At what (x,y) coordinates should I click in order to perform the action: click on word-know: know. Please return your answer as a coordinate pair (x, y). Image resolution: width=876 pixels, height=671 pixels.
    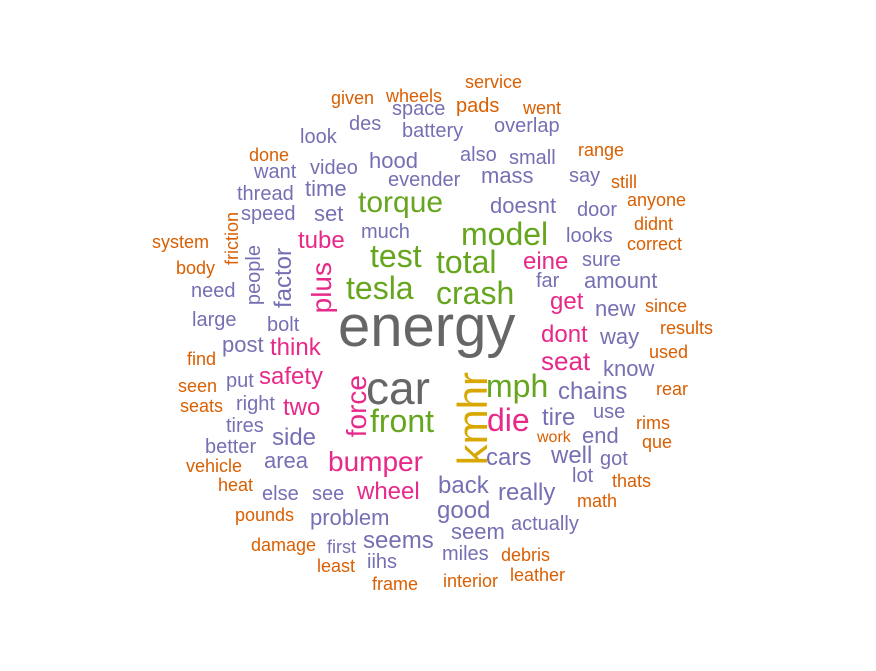
    Looking at the image, I should click on (629, 368).